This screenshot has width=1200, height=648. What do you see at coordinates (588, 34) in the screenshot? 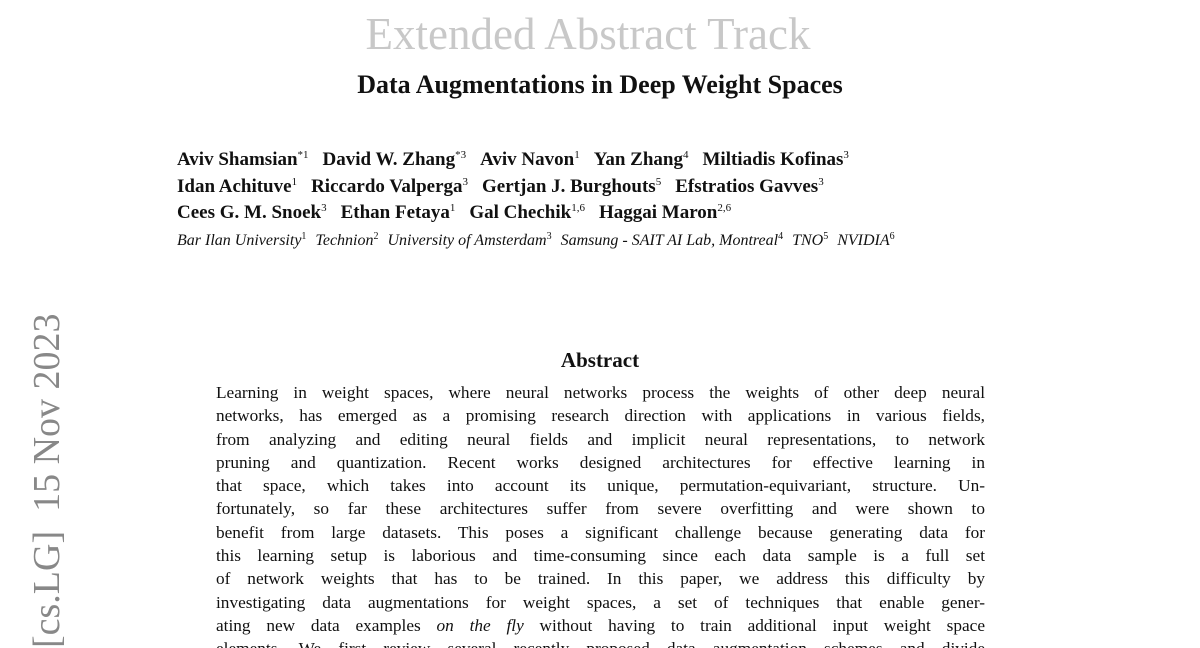
I see `track-label: Extended Abstract Track` at bounding box center [588, 34].